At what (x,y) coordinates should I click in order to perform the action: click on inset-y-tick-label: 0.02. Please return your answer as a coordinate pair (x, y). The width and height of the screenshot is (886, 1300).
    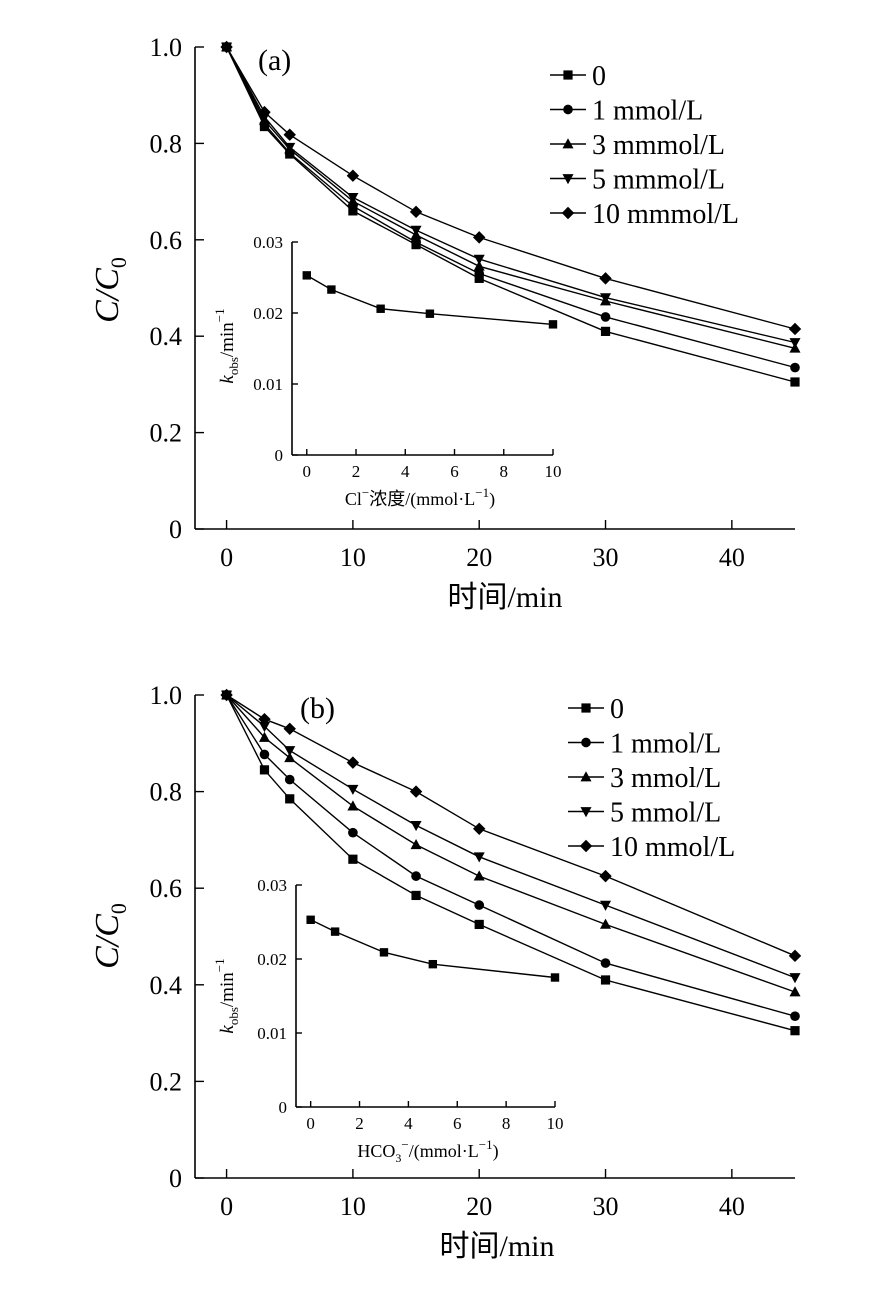
    Looking at the image, I should click on (268, 313).